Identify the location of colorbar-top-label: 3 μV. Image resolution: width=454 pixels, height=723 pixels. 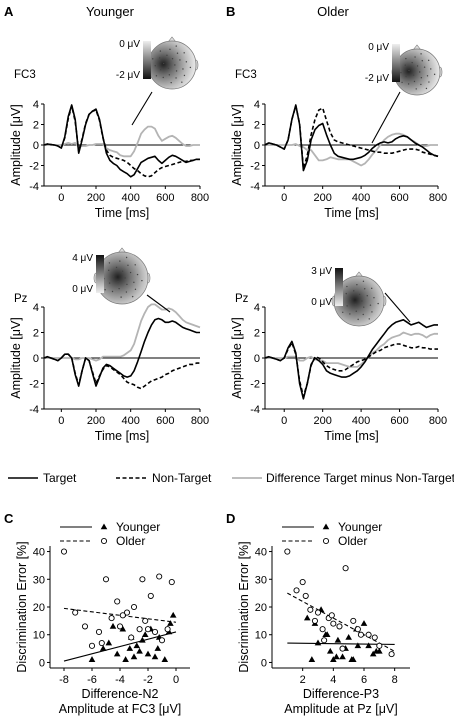
(321, 271).